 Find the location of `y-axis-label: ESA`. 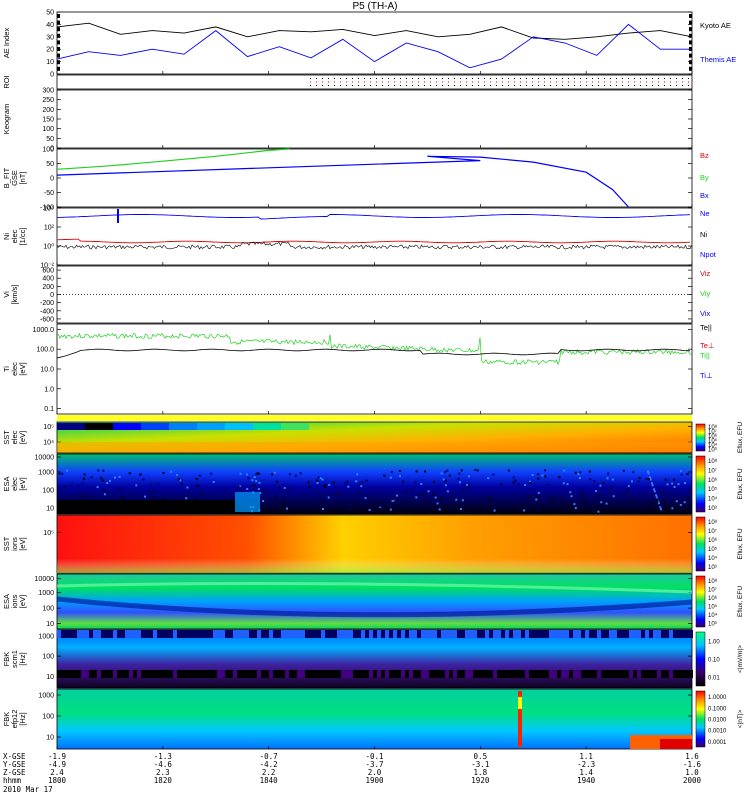

y-axis-label: ESA is located at coordinates (6, 601).